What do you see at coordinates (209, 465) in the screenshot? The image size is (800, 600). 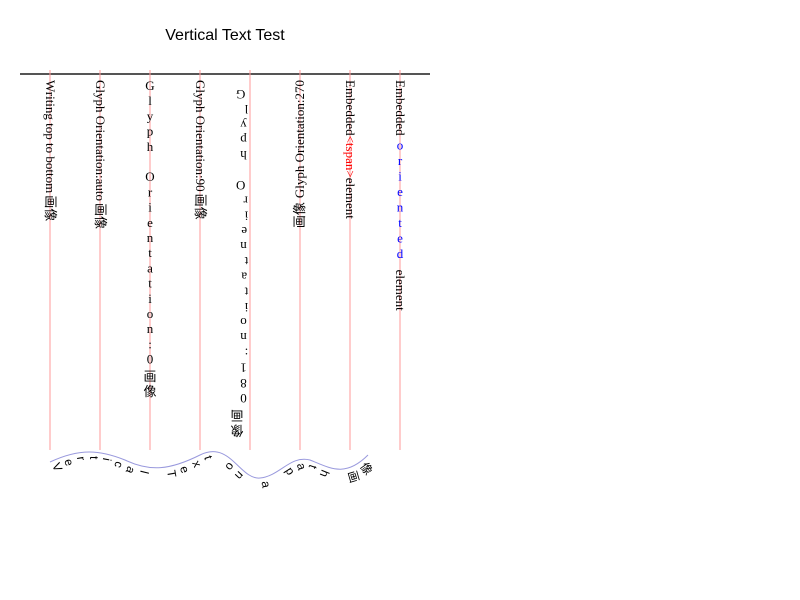 I see `text-path-curve` at bounding box center [209, 465].